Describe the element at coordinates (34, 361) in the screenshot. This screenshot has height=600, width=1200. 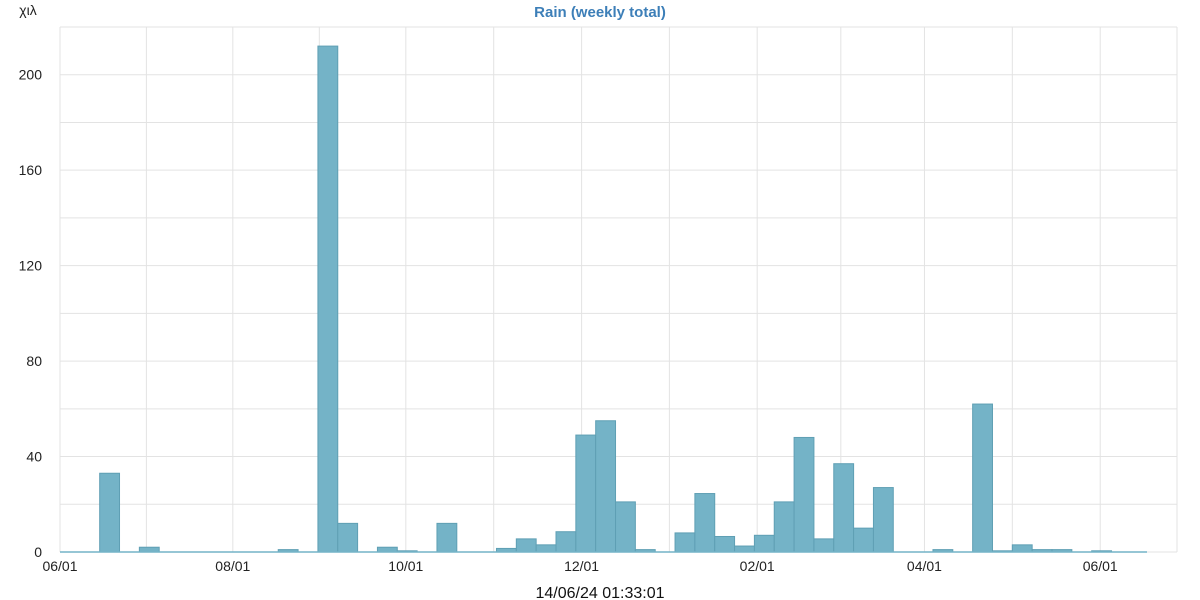
I see `y-tick-label: 80` at that location.